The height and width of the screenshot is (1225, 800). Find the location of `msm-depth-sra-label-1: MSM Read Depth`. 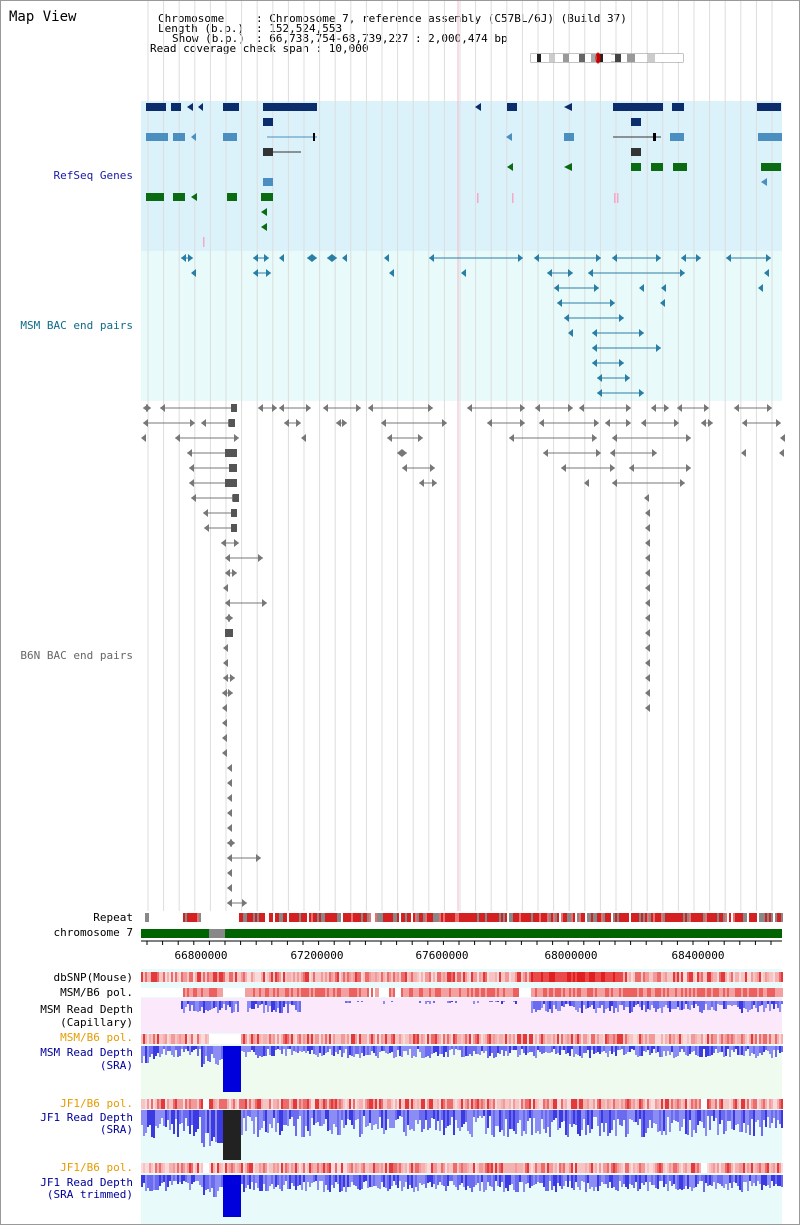

msm-depth-sra-label-1: MSM Read Depth is located at coordinates (86, 1052).